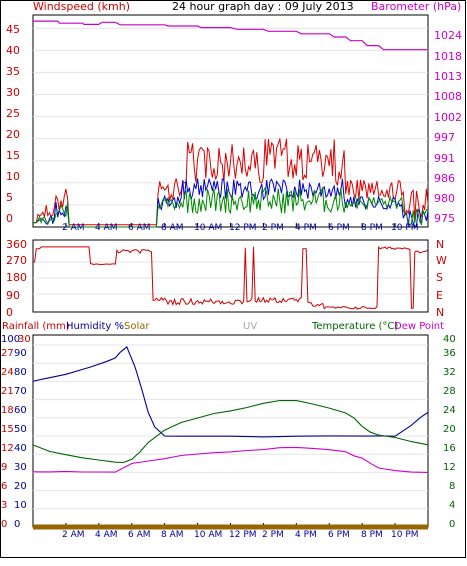 The image size is (467, 566). I want to click on direction-tick-label: 360, so click(16, 244).